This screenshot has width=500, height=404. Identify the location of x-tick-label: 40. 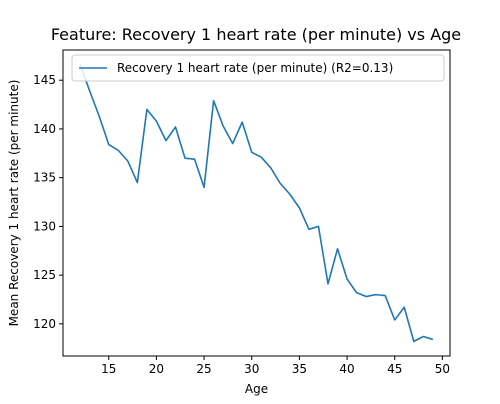
(346, 369).